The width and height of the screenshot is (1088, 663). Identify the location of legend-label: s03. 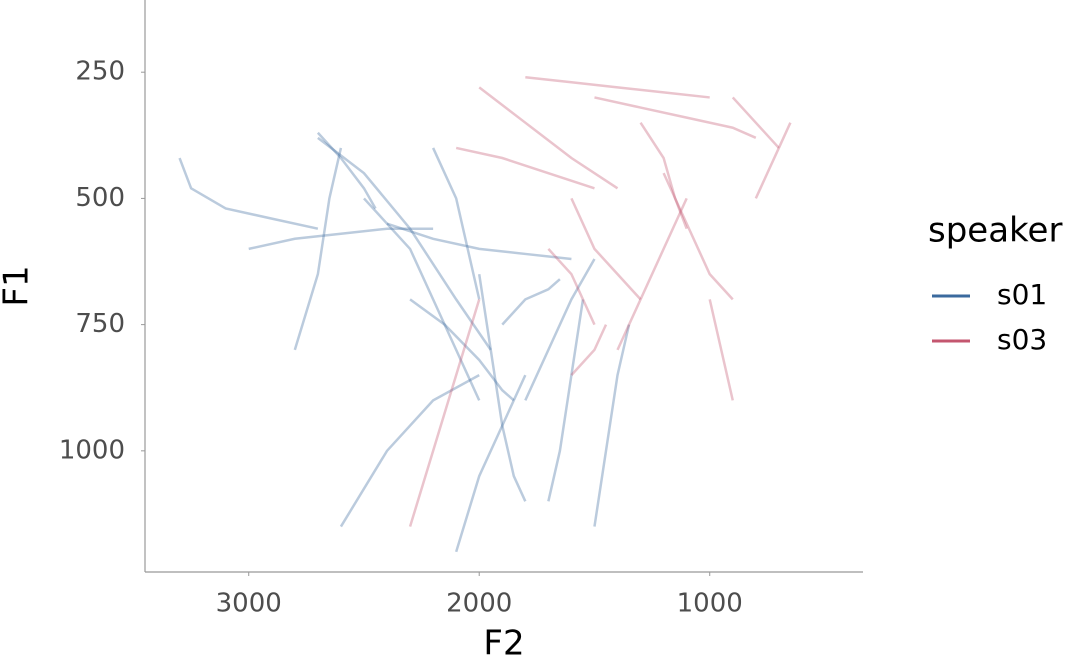
(1022, 339).